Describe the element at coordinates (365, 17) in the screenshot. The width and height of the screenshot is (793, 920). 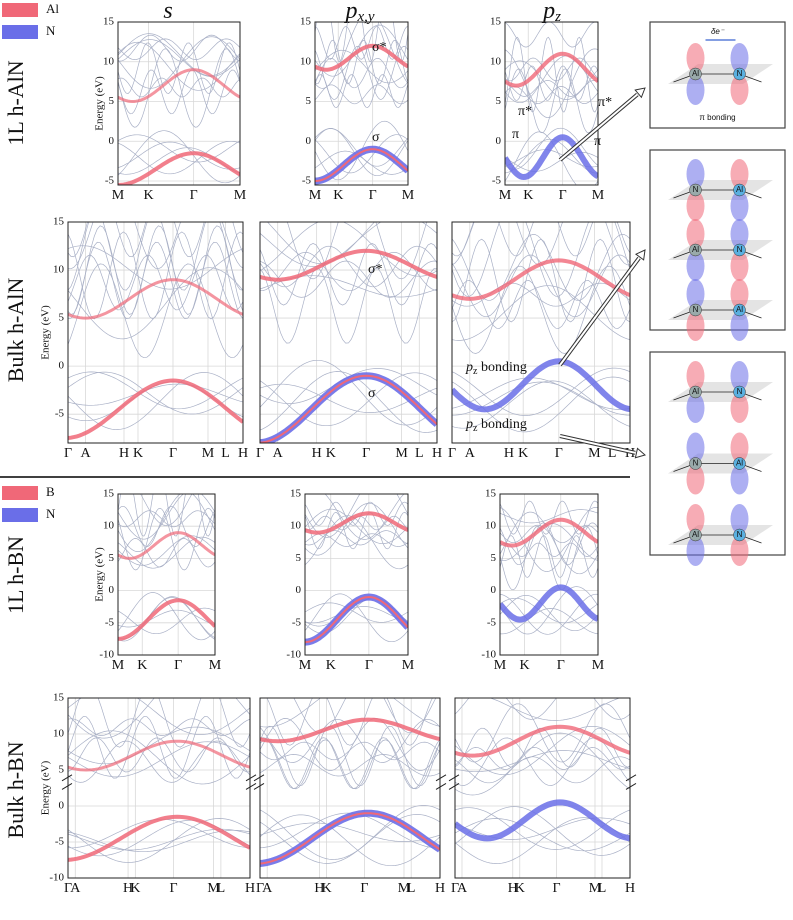
I see `header-sub: x,y` at that location.